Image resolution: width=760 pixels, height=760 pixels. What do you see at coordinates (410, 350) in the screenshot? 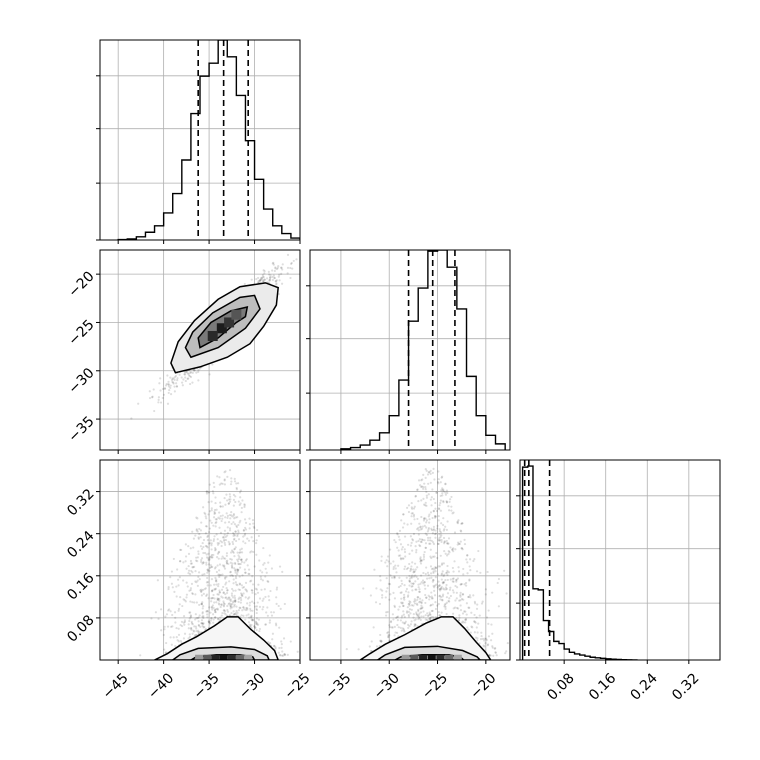
I see `axes-frame` at bounding box center [410, 350].